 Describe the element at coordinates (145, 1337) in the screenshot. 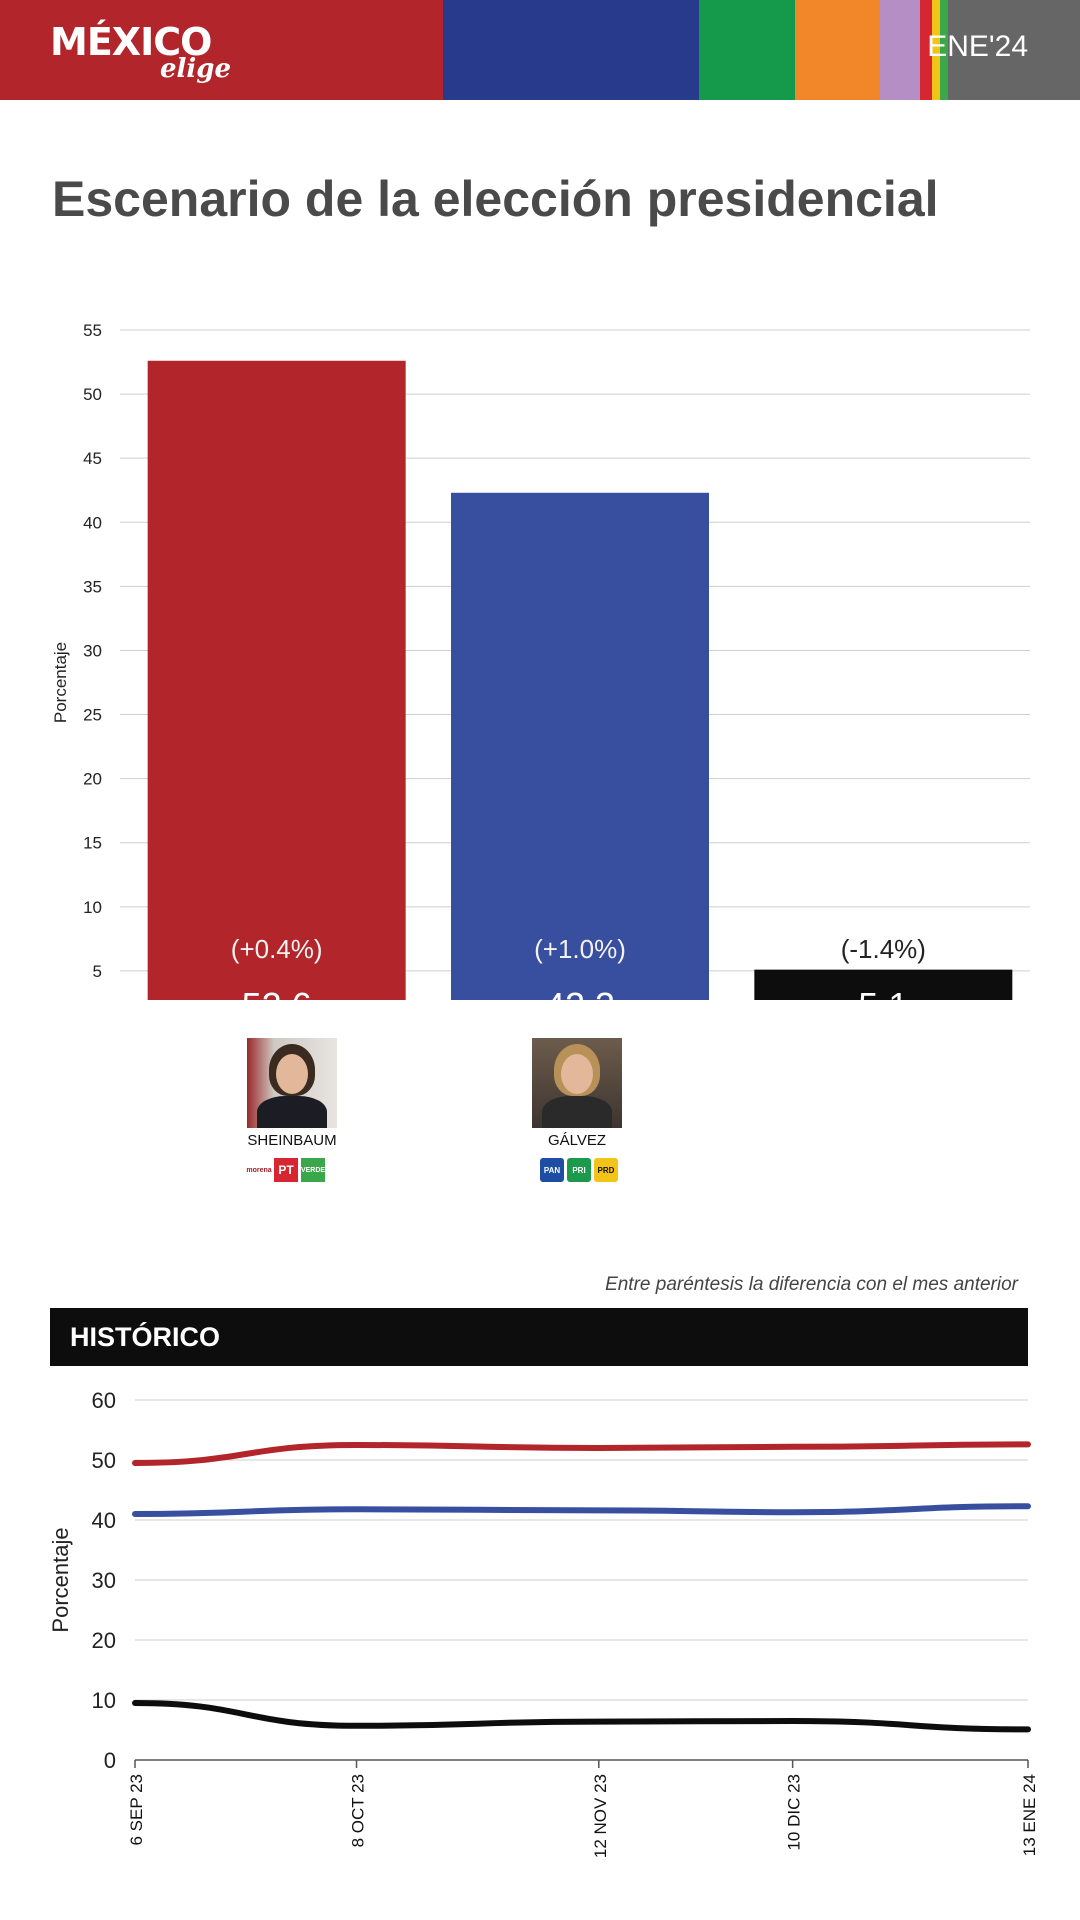

I see `historico-title: HISTÓRICO` at that location.